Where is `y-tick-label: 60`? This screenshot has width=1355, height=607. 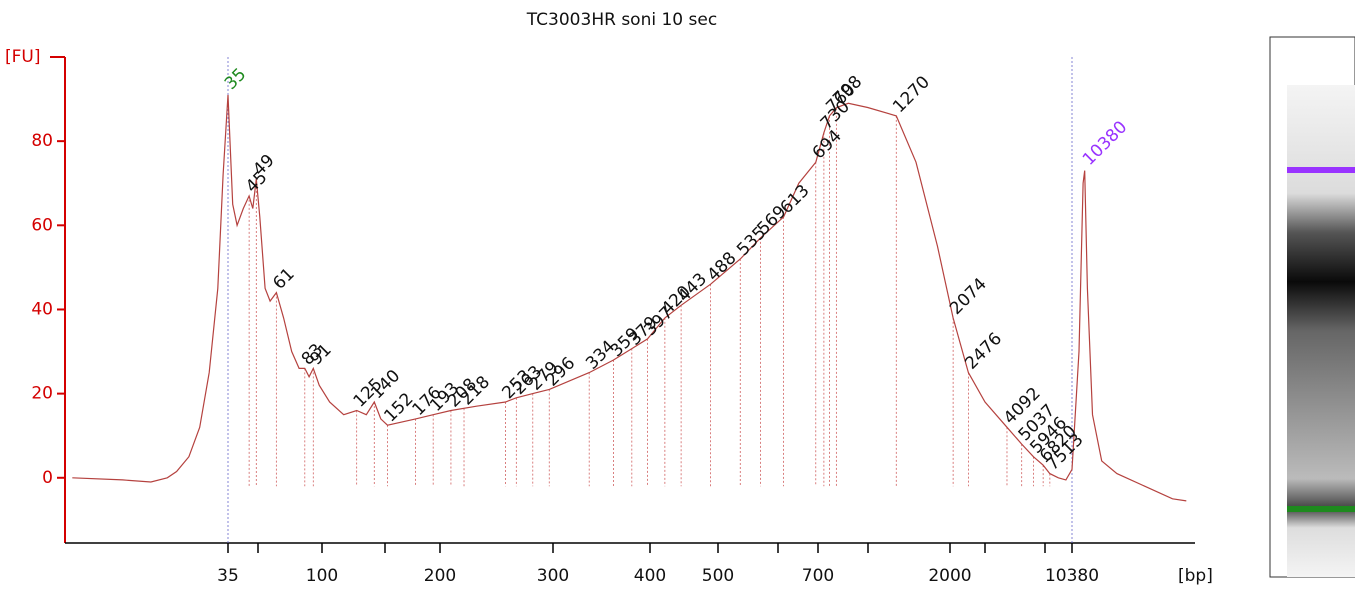
y-tick-label: 60 is located at coordinates (42, 225).